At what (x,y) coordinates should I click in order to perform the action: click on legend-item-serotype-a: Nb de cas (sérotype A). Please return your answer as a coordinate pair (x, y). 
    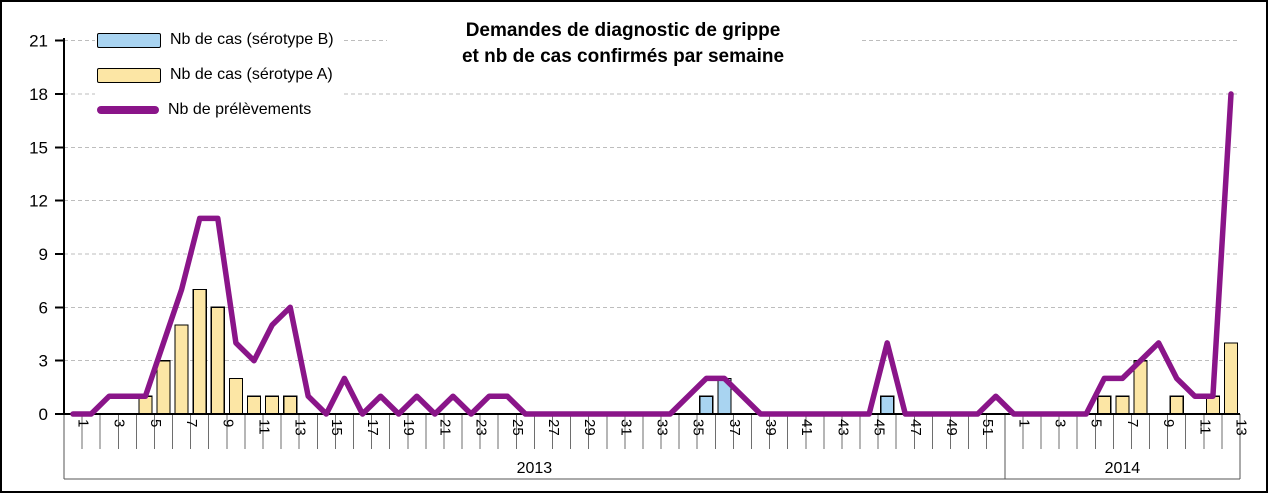
    Looking at the image, I should click on (215, 74).